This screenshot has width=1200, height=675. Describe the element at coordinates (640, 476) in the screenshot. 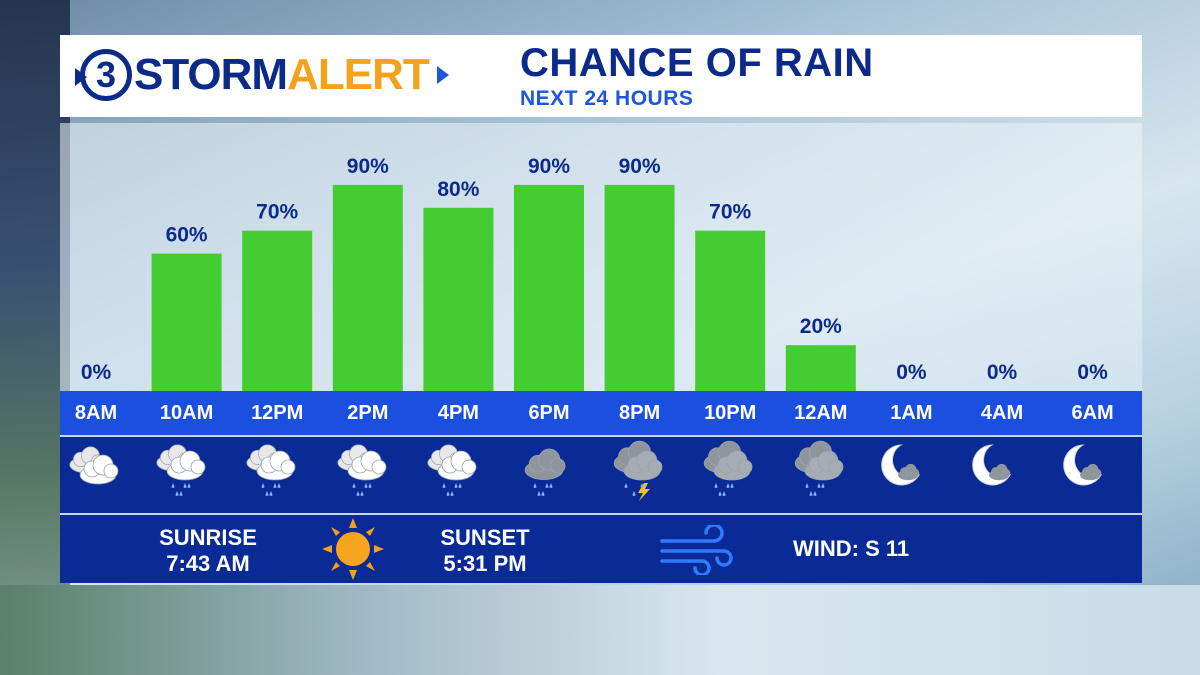

I see `thunderstorm-icon` at that location.